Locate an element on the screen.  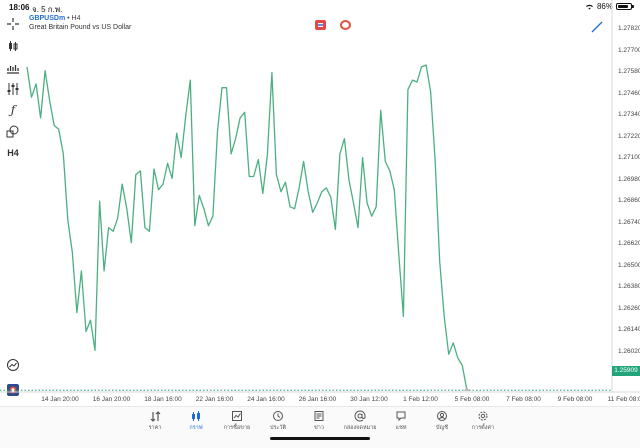
tab-label: กล่องจดหมาย is located at coordinates (360, 428).